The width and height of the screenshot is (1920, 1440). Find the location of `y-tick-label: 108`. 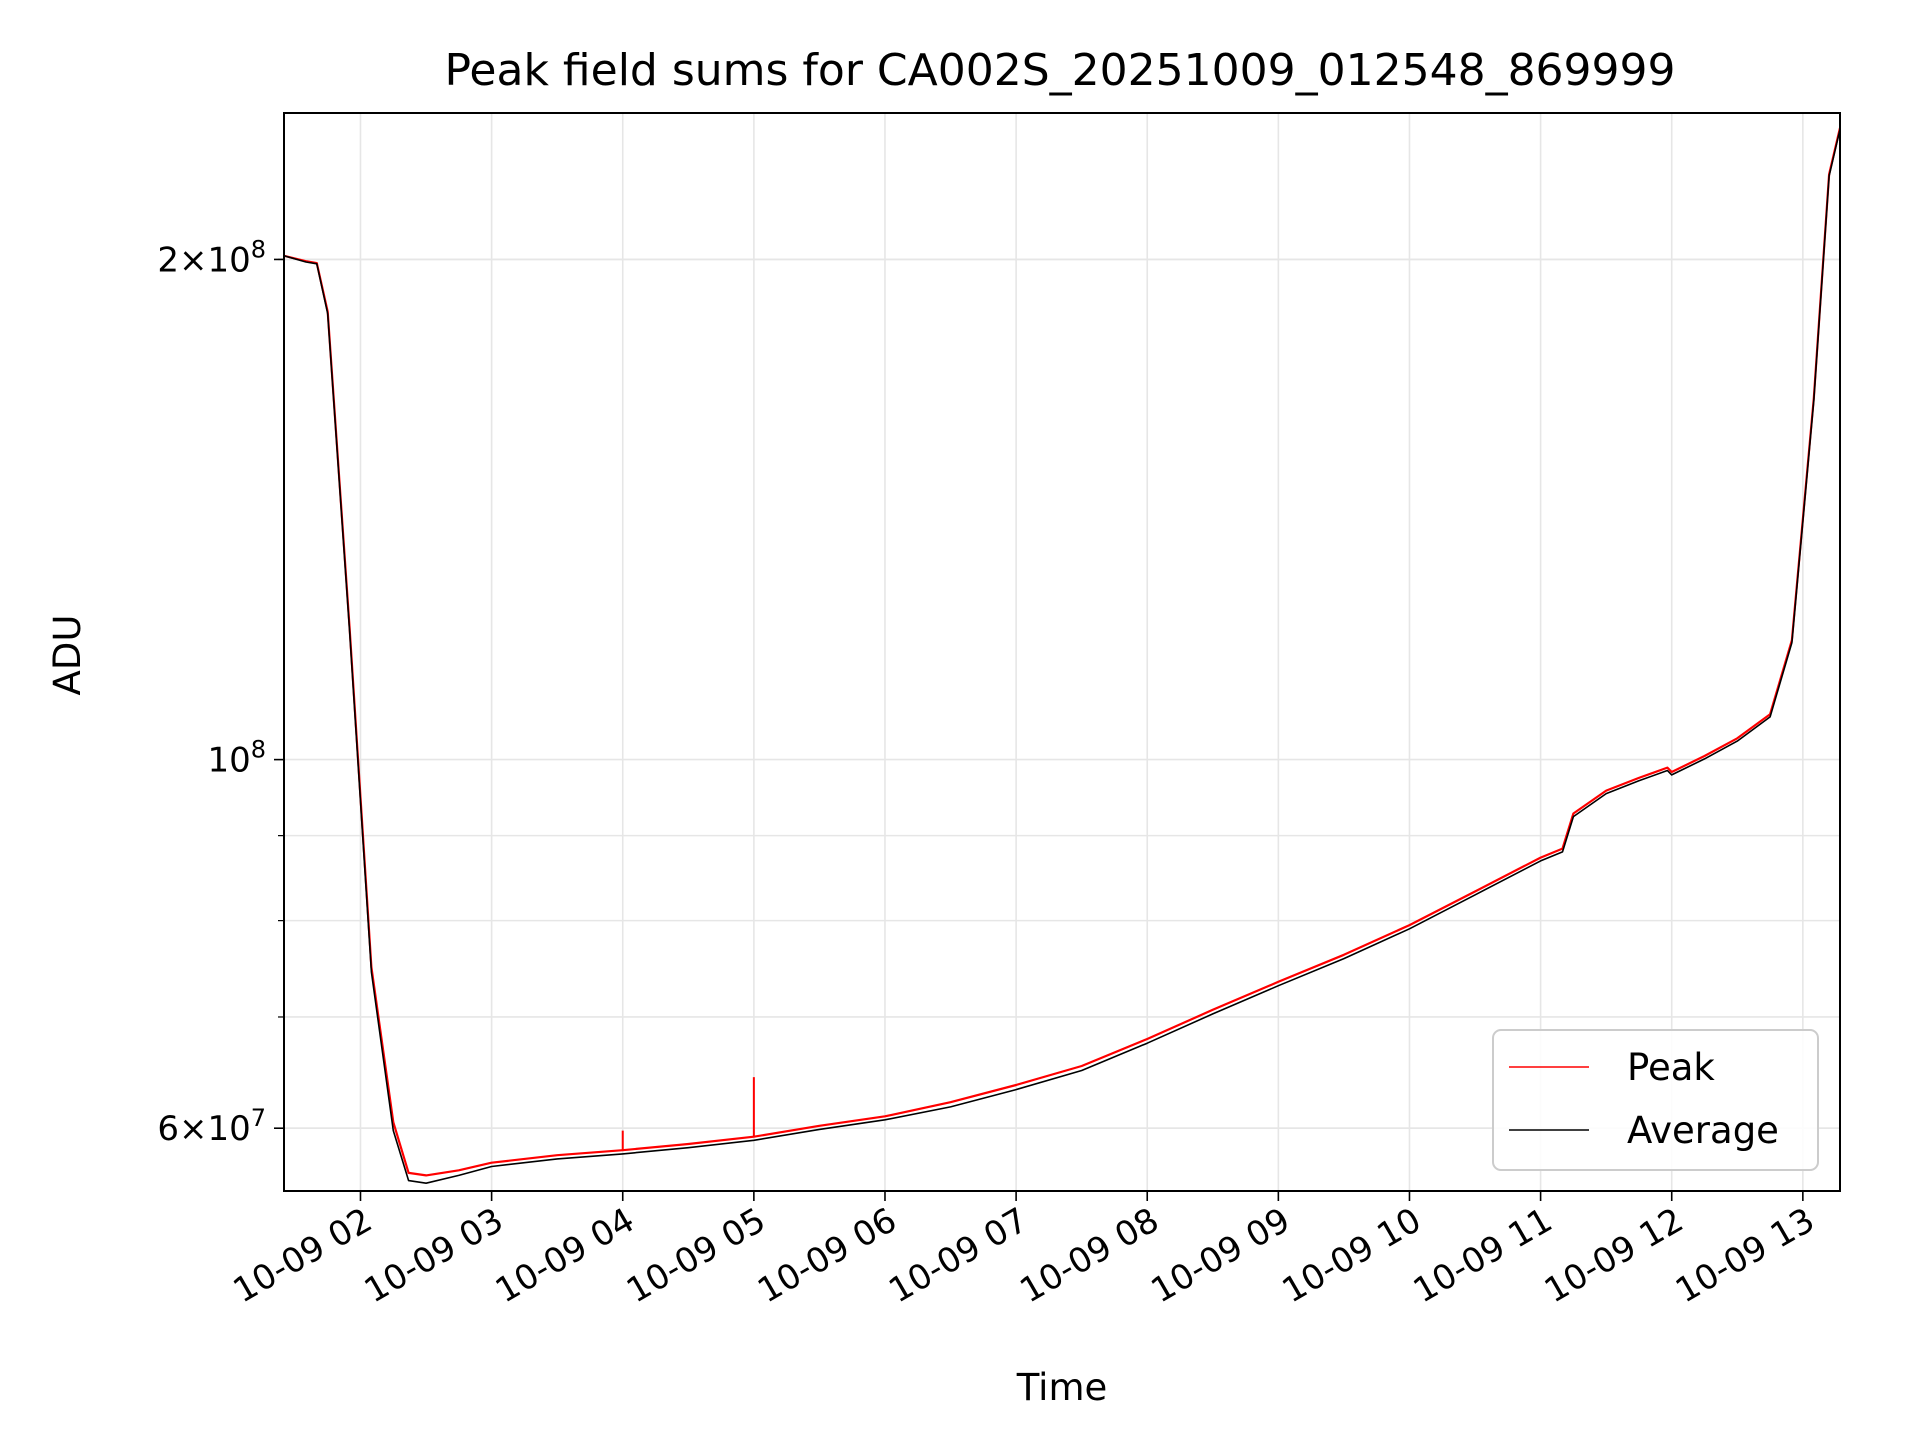

y-tick-label: 108 is located at coordinates (236, 758).